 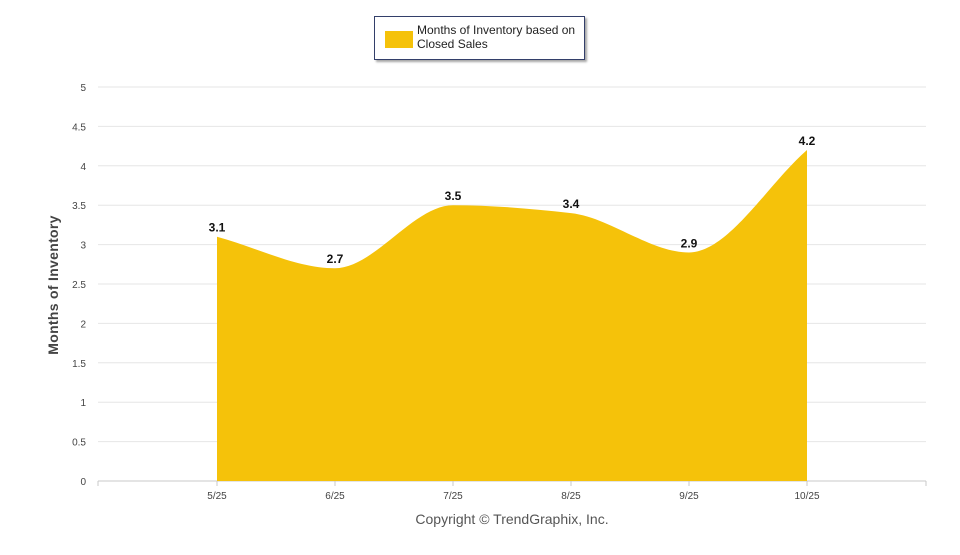 I want to click on data-label: 3.4, so click(x=571, y=204).